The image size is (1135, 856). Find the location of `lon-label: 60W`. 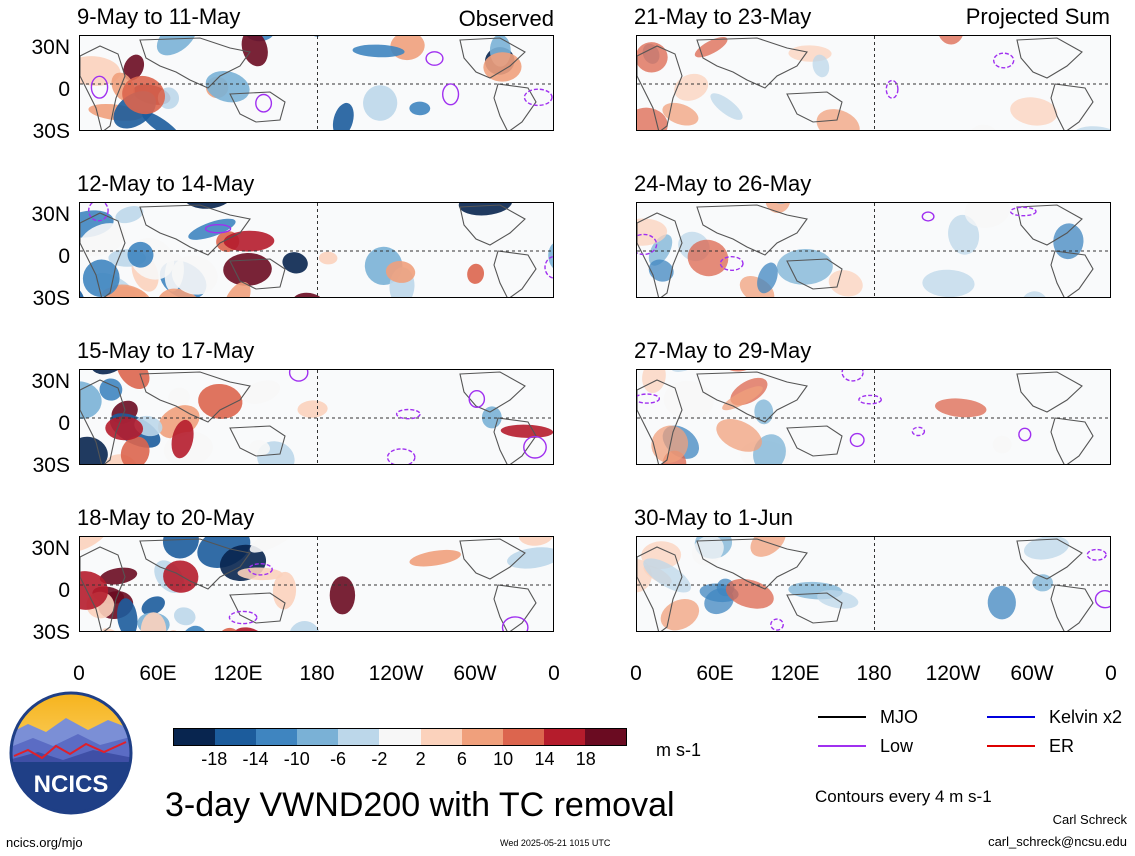

lon-label: 60W is located at coordinates (475, 673).